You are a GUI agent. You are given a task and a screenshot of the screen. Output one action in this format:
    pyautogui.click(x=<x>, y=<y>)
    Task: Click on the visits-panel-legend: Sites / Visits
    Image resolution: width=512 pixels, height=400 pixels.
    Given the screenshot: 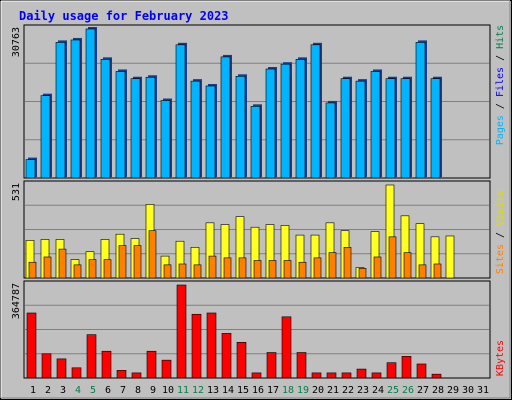 What is the action you would take?
    pyautogui.click(x=500, y=232)
    